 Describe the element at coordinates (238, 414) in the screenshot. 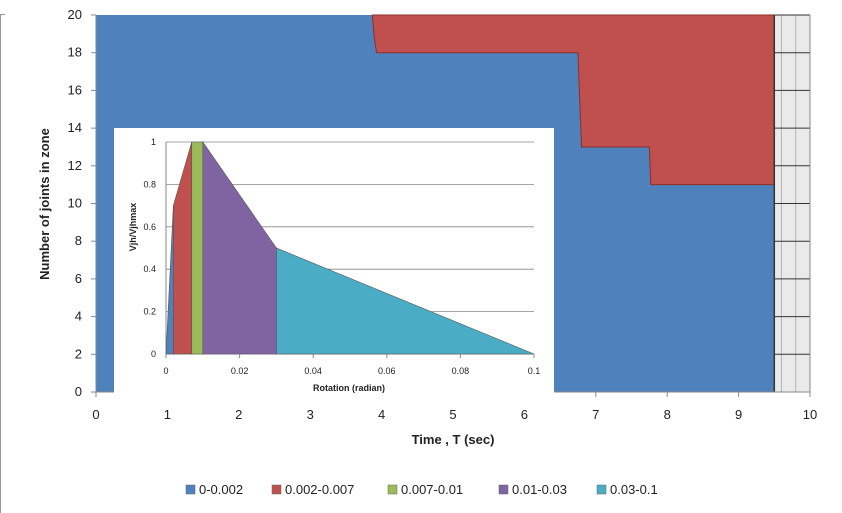

I see `x-tick-label: 2` at that location.